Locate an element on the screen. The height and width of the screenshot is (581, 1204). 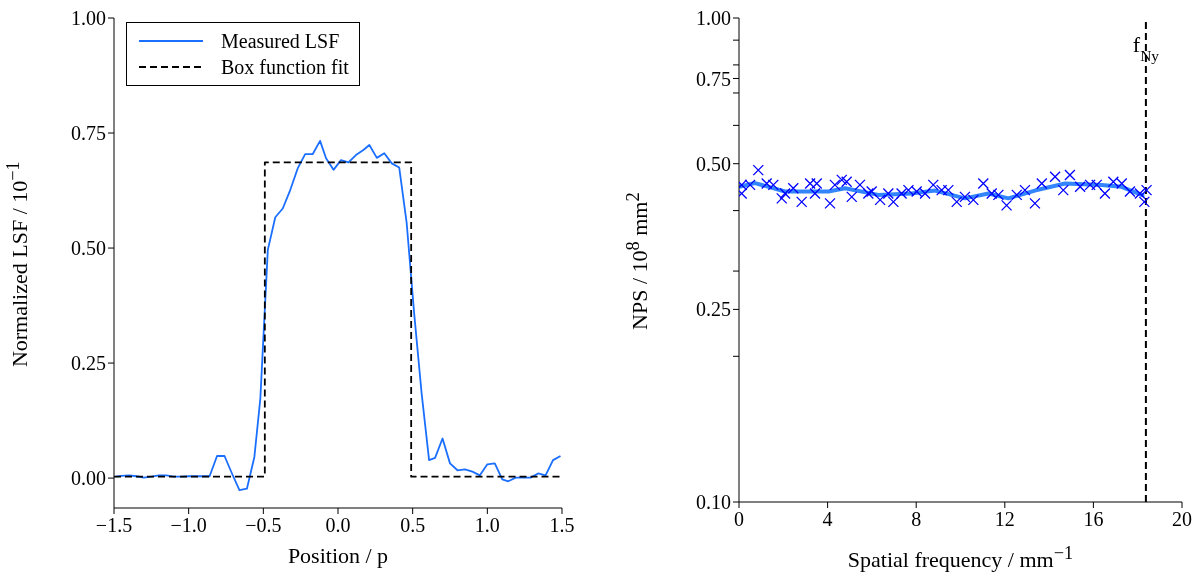
x-tick-label: 1.0 is located at coordinates (487, 525).